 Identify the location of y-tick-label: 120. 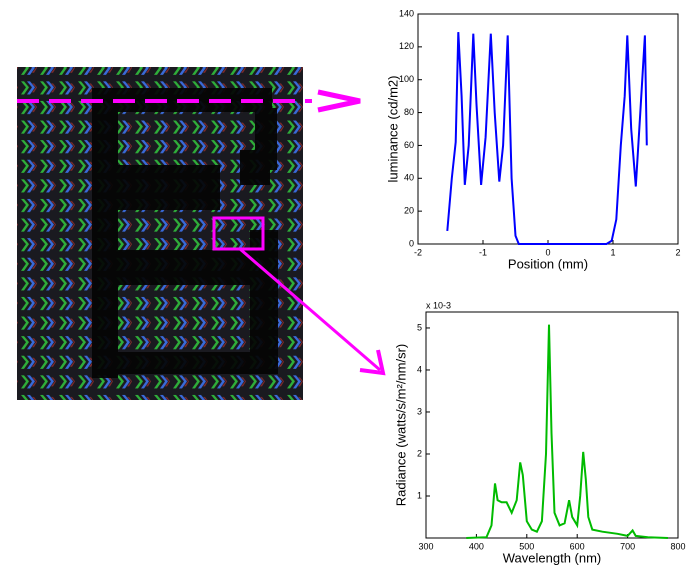
(406, 46).